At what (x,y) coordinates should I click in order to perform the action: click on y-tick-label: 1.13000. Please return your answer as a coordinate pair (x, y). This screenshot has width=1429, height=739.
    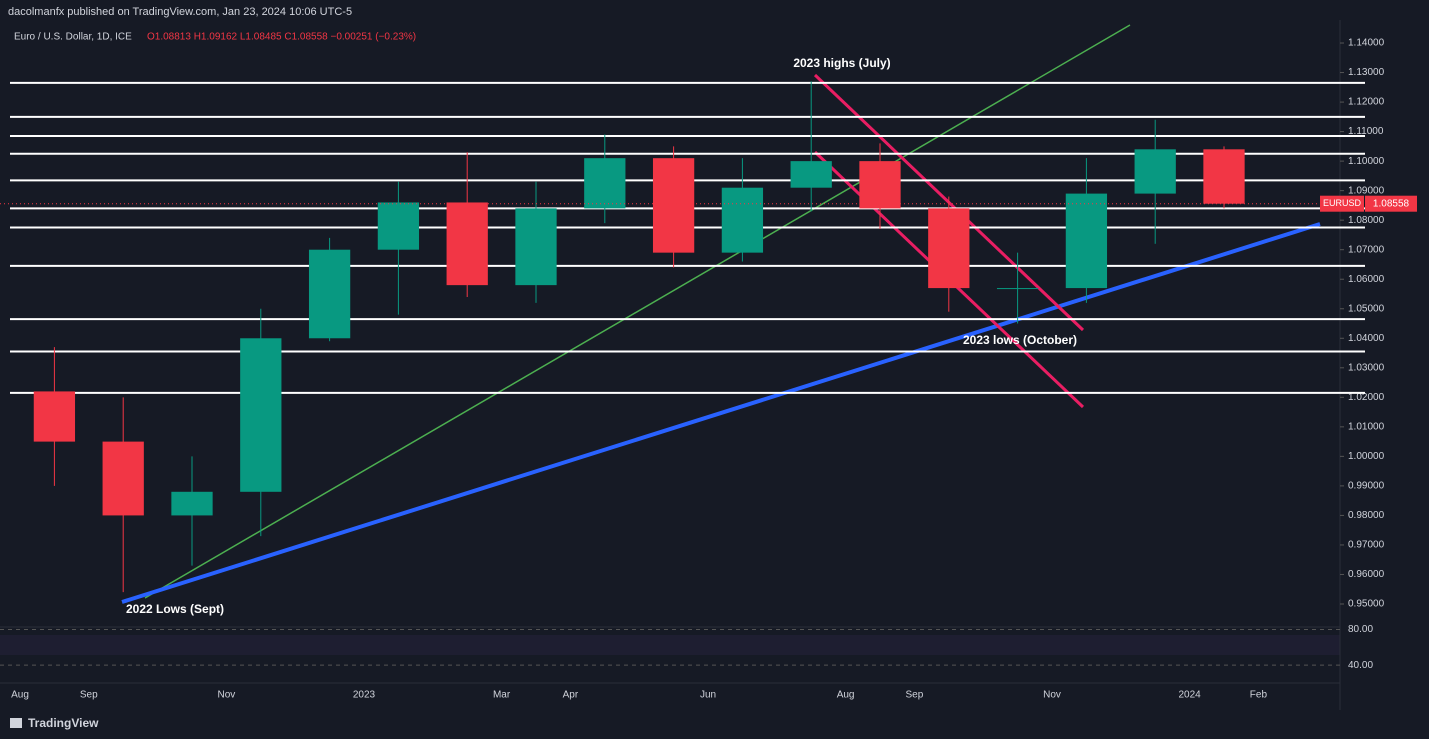
    Looking at the image, I should click on (1366, 72).